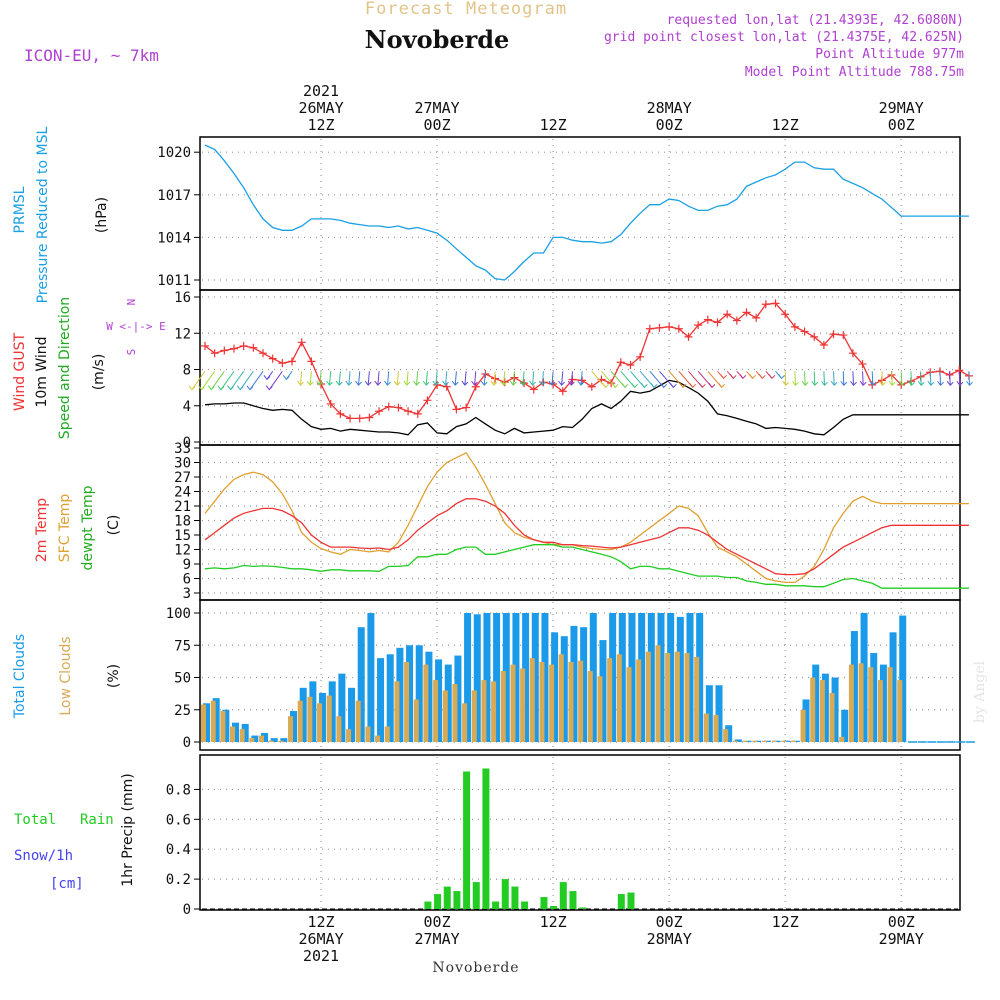 This screenshot has height=1000, width=1000. I want to click on y-tick-label: 1014, so click(174, 238).